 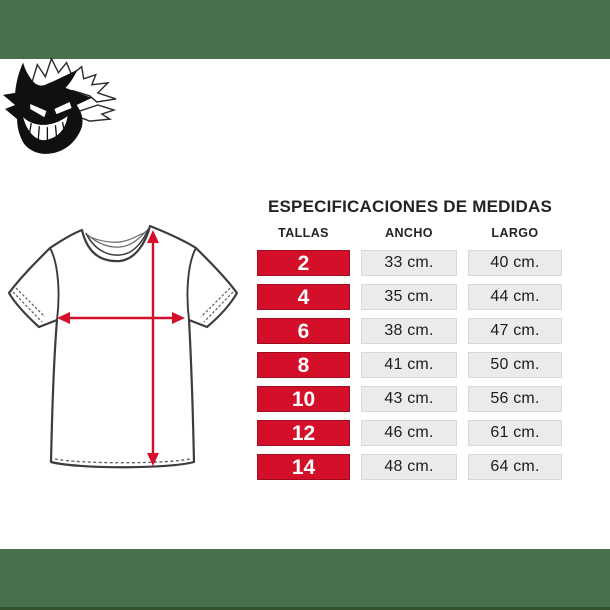 I want to click on column-header-tallas: TALLAS, so click(x=303, y=233).